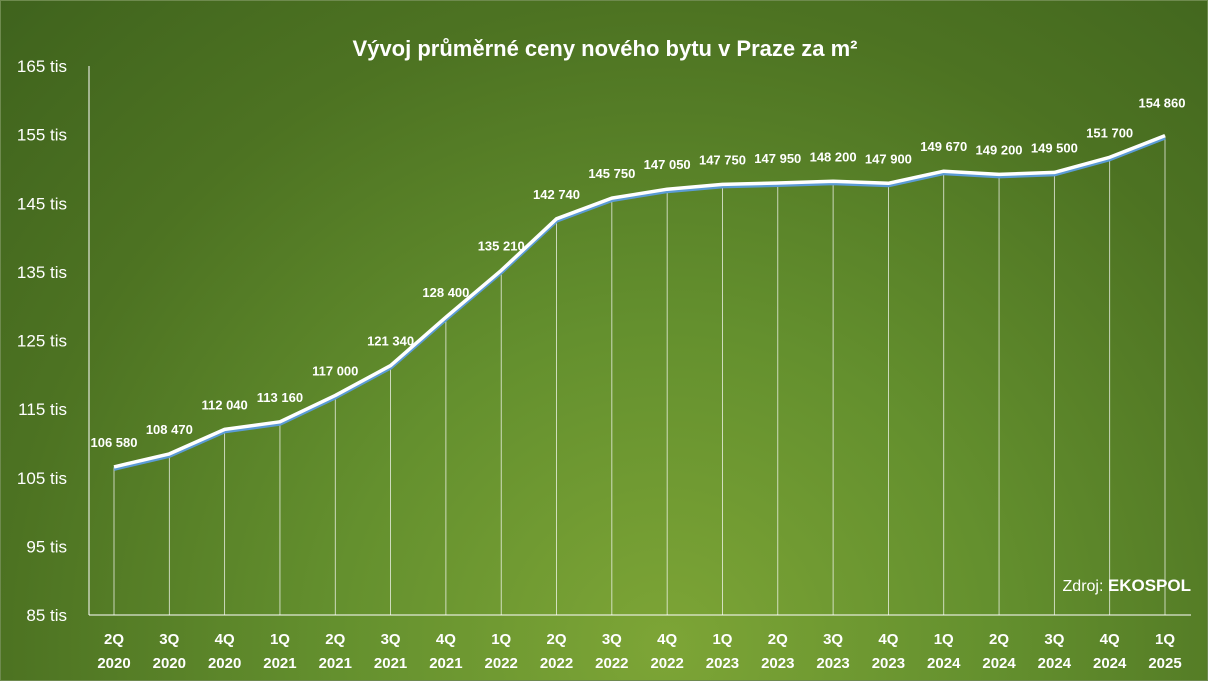 This screenshot has width=1208, height=682. What do you see at coordinates (42, 409) in the screenshot?
I see `y-tick-label: 115 tis` at bounding box center [42, 409].